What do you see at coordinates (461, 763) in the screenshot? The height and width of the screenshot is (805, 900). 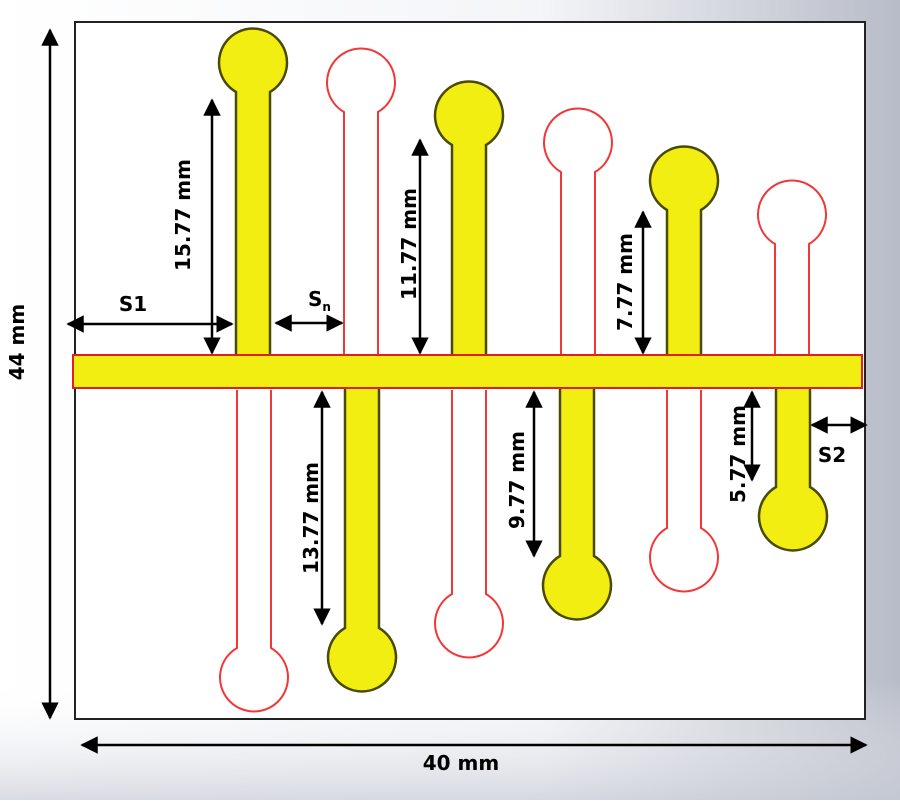 I see `width-label: 40 mm` at bounding box center [461, 763].